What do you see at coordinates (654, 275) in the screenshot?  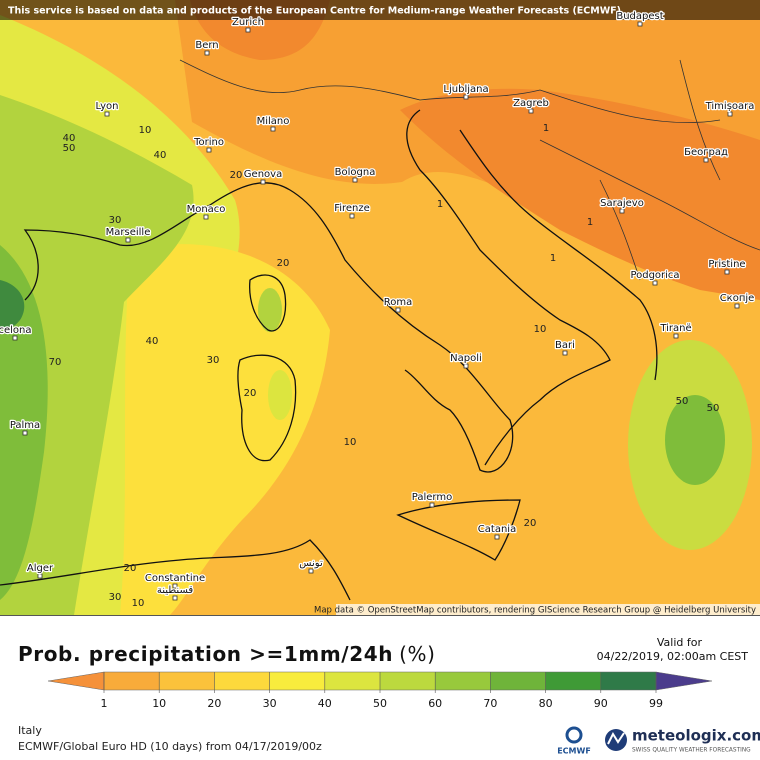 I see `city-label: Podgorica` at bounding box center [654, 275].